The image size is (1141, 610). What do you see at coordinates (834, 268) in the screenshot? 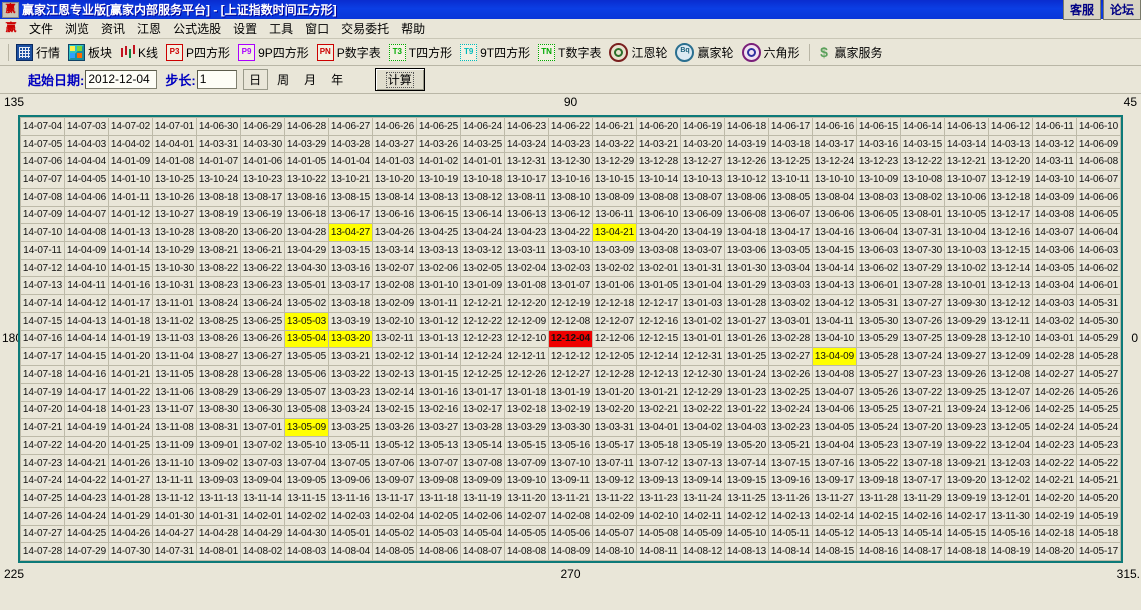
I see `time-square-cell: 13-04-14` at bounding box center [834, 268].